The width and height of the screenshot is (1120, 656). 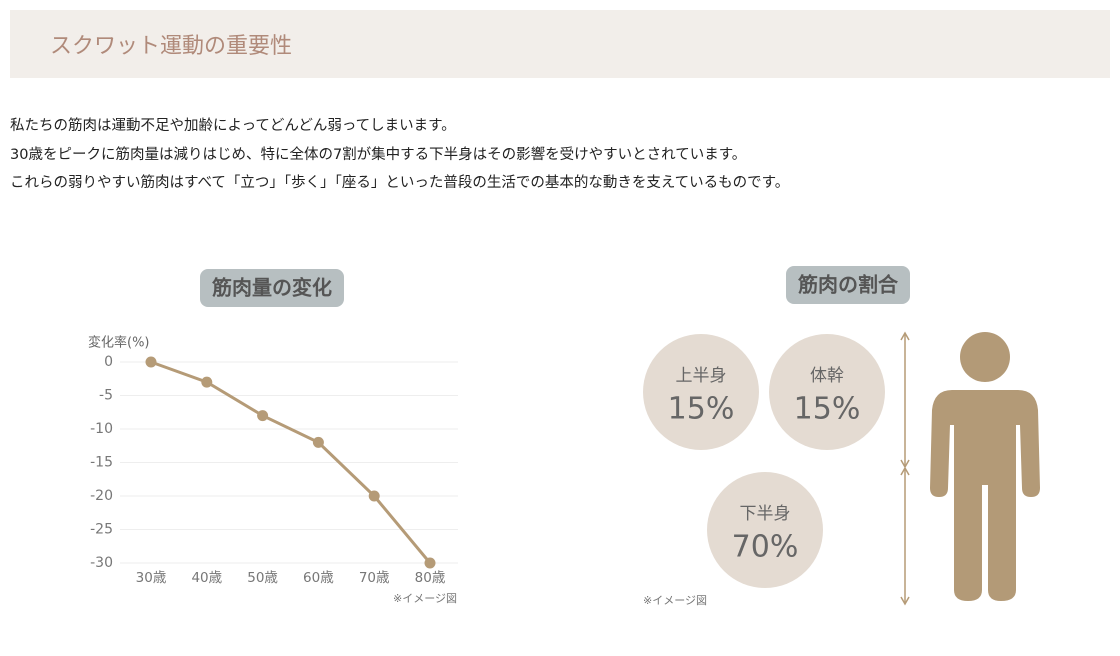 I want to click on person-figure, so click(x=985, y=466).